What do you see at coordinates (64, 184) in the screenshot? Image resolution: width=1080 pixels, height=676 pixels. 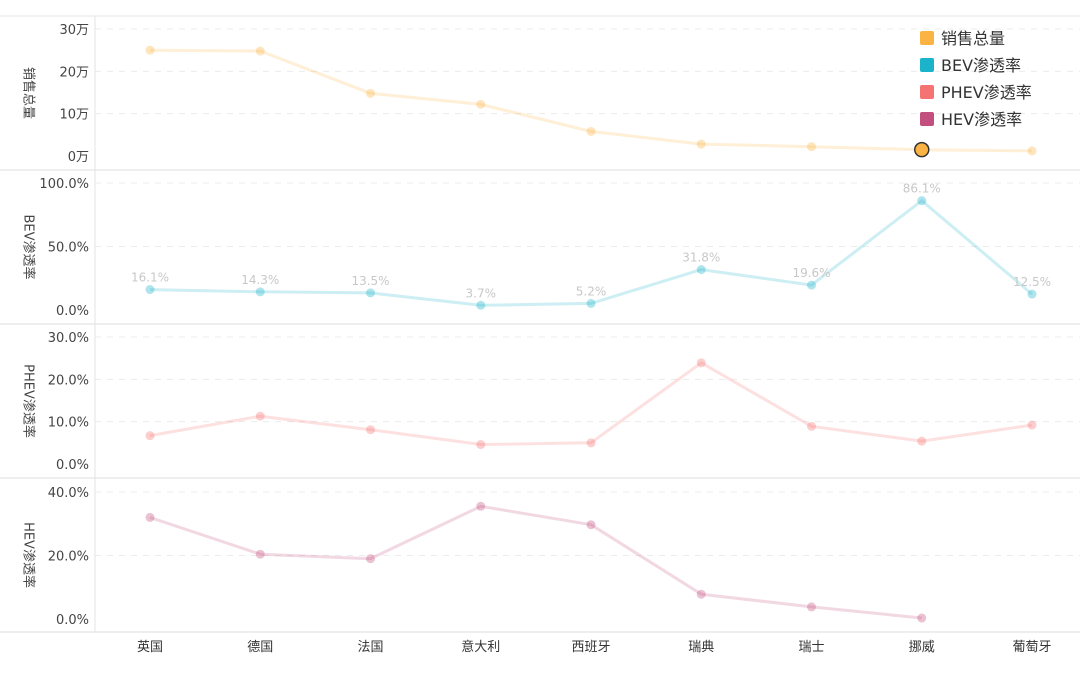 I see `y-tick-label: 100.0%` at bounding box center [64, 184].